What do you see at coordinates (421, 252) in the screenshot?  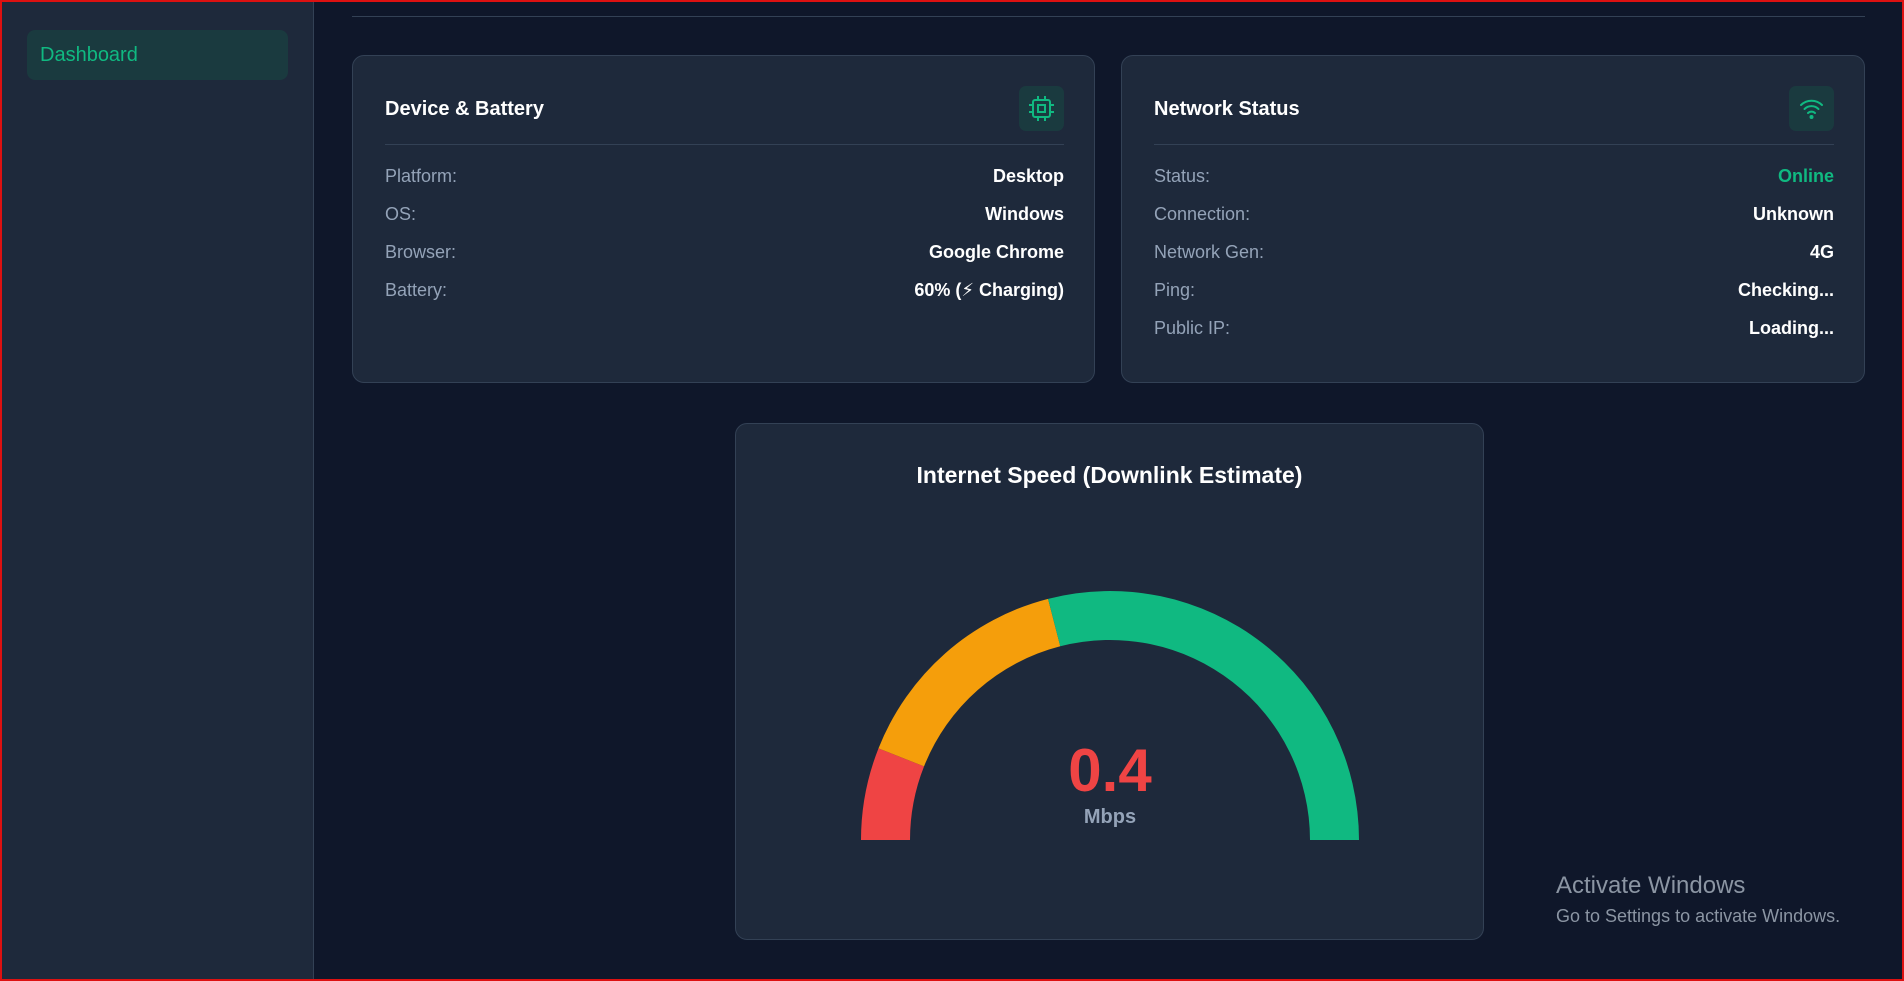 I see `row-label: Browser:` at bounding box center [421, 252].